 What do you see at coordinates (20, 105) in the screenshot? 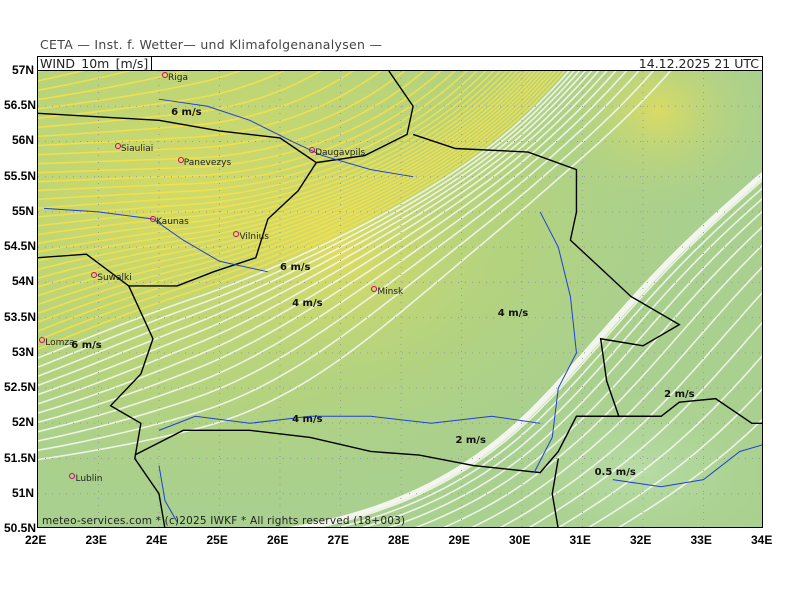
I see `lat-tick-label: 56.5N` at bounding box center [20, 105].